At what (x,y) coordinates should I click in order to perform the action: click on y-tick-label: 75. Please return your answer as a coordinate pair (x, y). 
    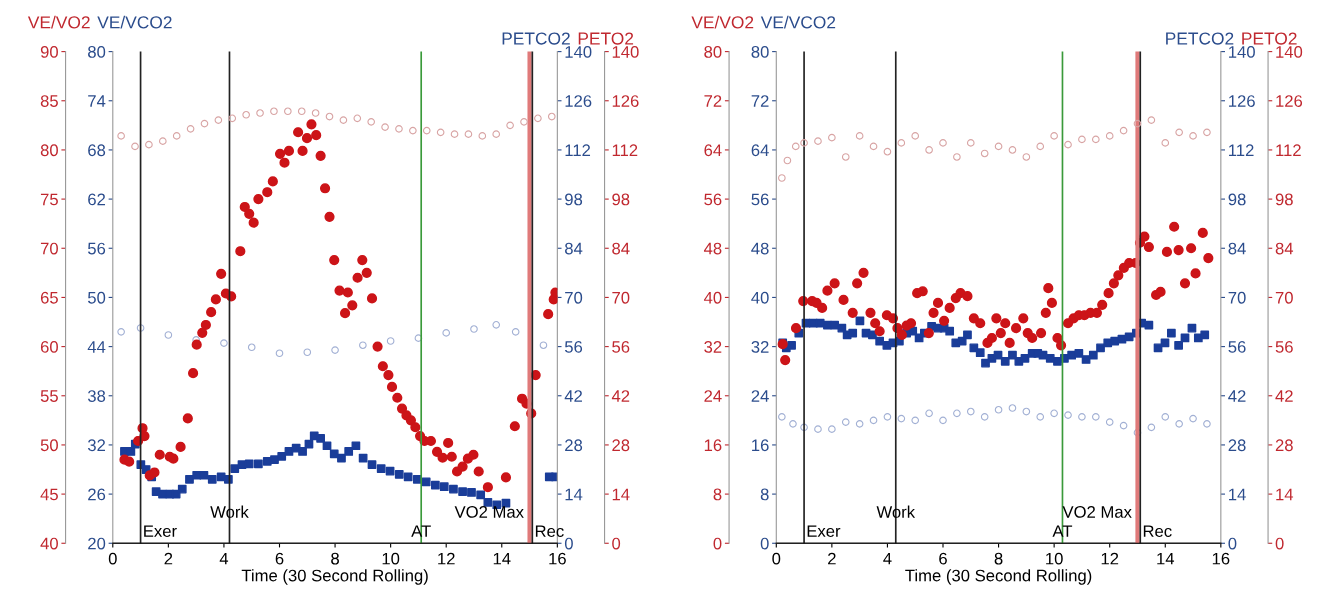
    Looking at the image, I should click on (49, 199).